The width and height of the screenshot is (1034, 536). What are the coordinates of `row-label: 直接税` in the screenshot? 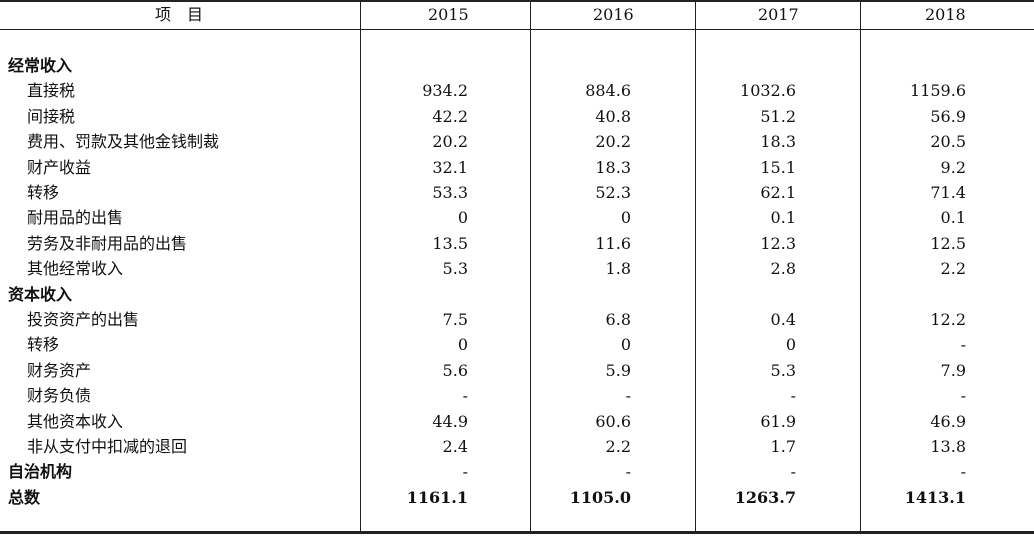 It's located at (51, 91).